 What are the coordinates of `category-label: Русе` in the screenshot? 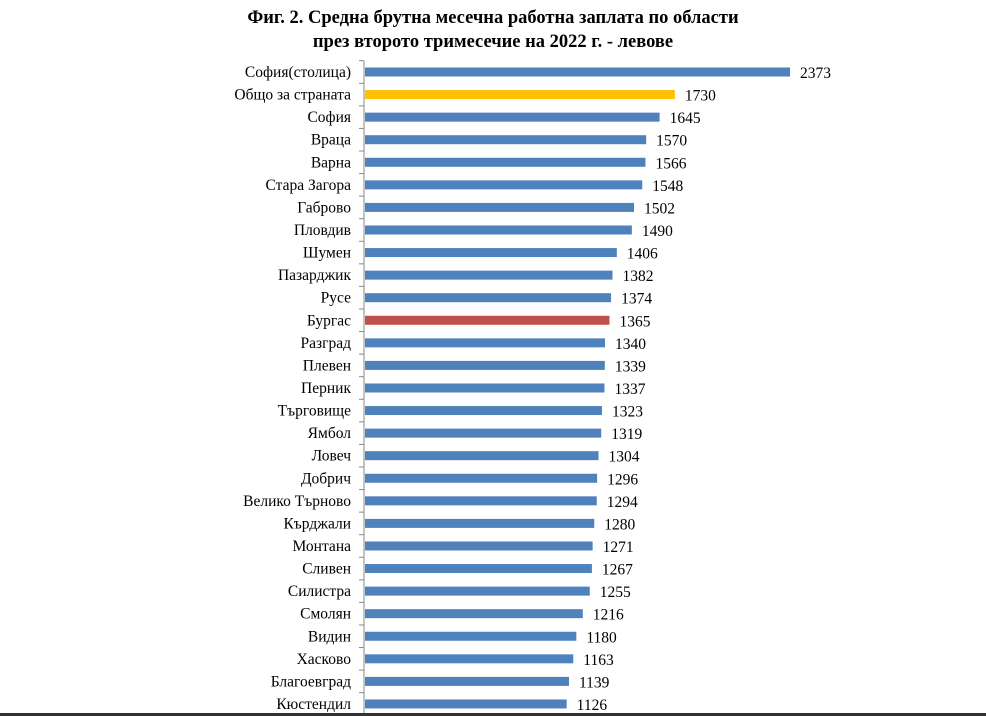 It's located at (336, 298).